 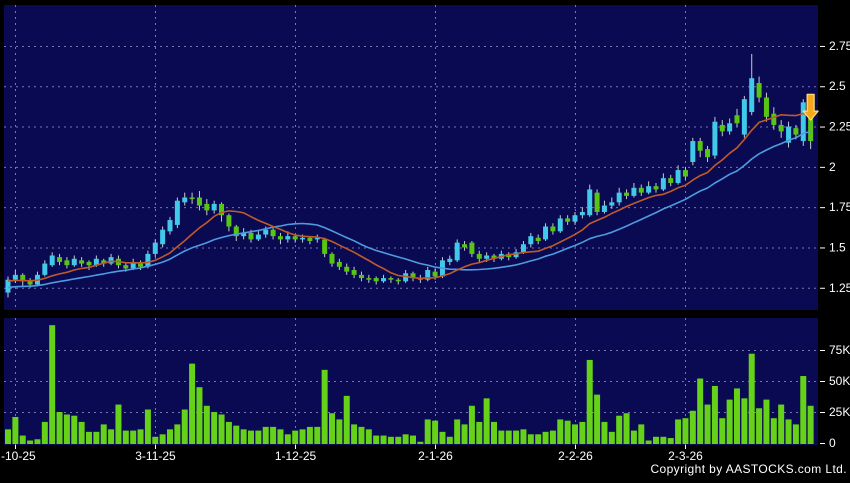 I want to click on price-axis-labels: 2.75 2.5 2.25 2 1.75 1.5 1.25, so click(x=835, y=167).